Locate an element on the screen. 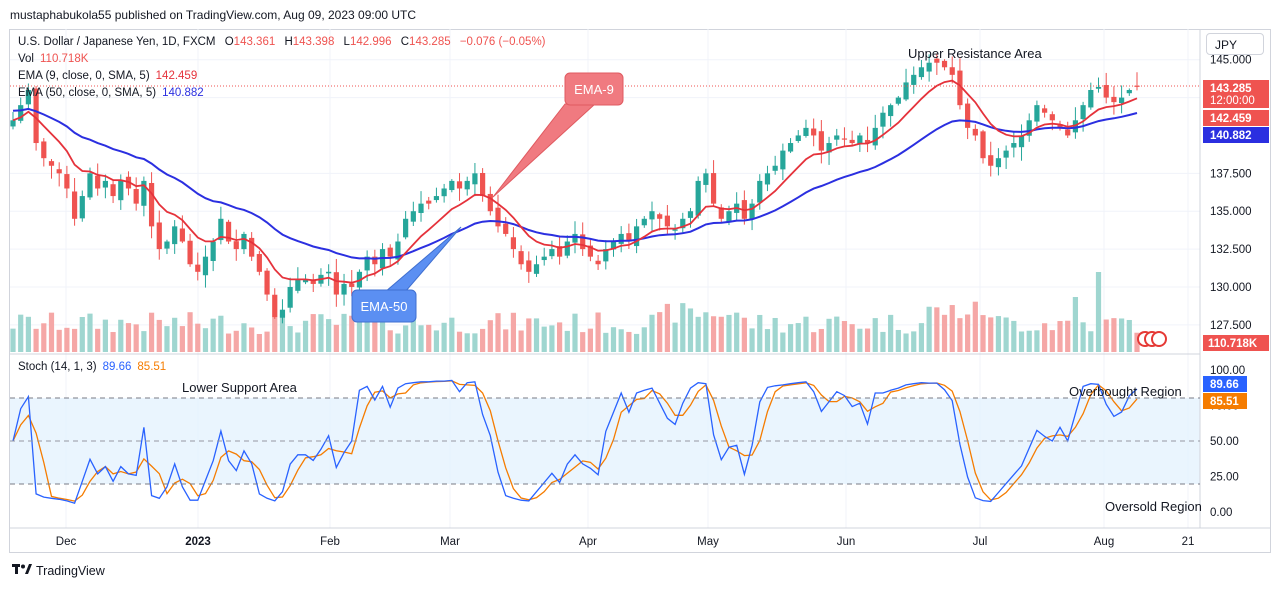 The image size is (1281, 589). time-tick-label: Feb is located at coordinates (330, 542).